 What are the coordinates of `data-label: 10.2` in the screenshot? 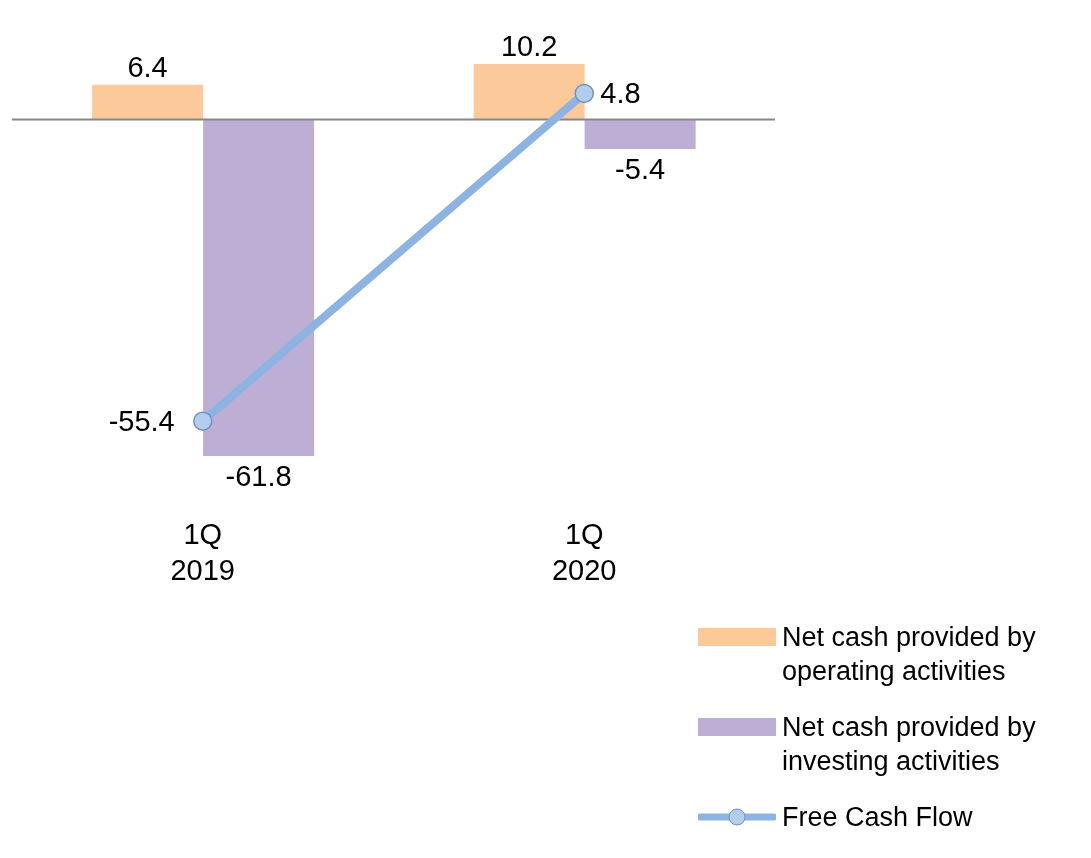 It's located at (529, 46).